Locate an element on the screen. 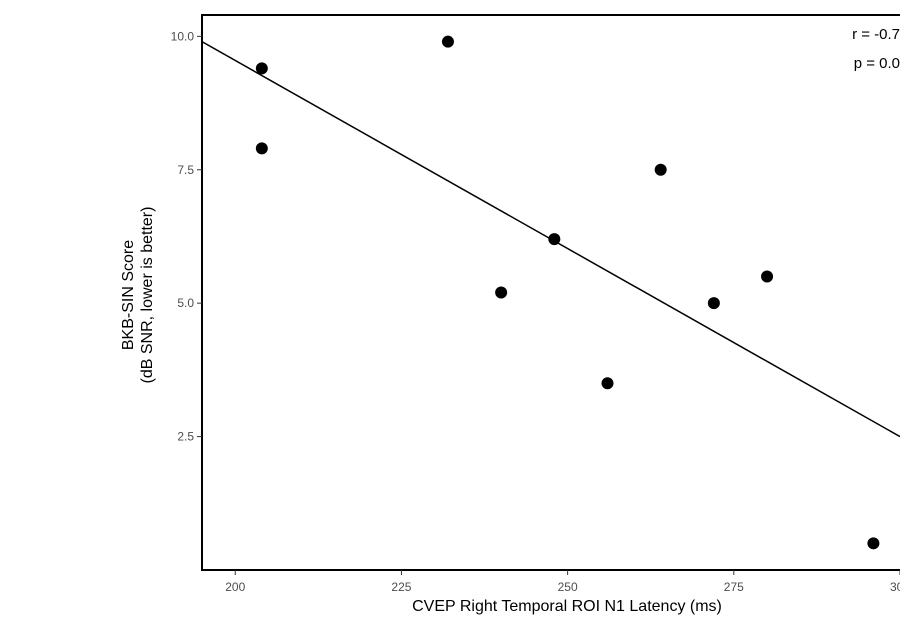  y-axis-title-line-1: BKB-SIN Score is located at coordinates (128, 295).